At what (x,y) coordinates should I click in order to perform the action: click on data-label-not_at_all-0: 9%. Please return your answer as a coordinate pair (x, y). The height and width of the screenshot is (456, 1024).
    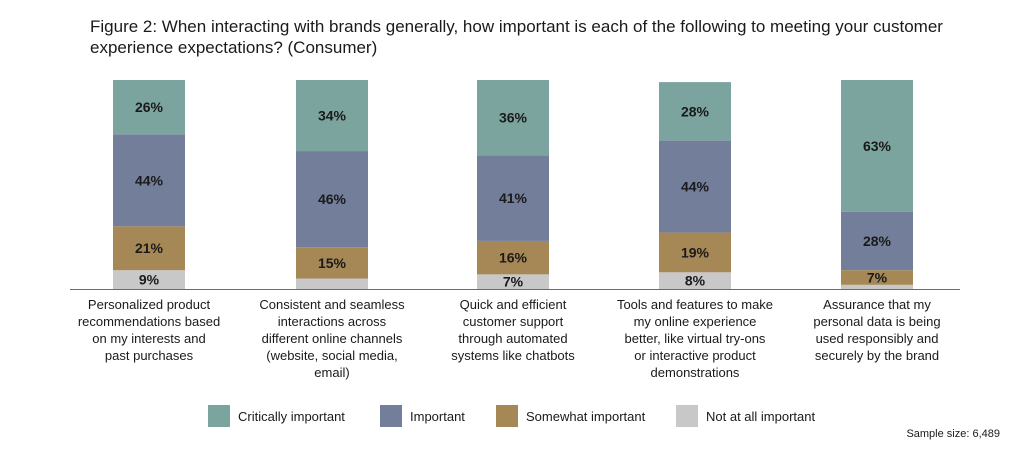
    Looking at the image, I should click on (149, 280).